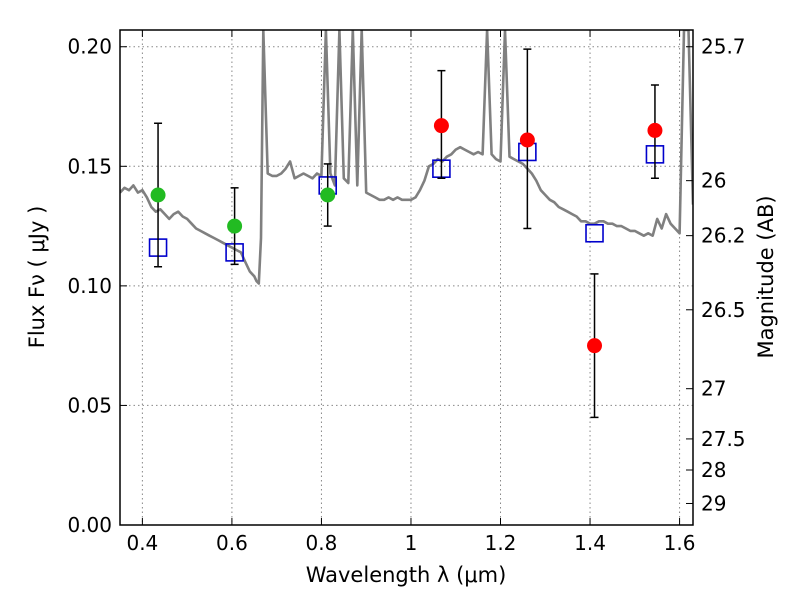  Describe the element at coordinates (766, 276) in the screenshot. I see `right-axis-label: Magnitude (AB)` at that location.